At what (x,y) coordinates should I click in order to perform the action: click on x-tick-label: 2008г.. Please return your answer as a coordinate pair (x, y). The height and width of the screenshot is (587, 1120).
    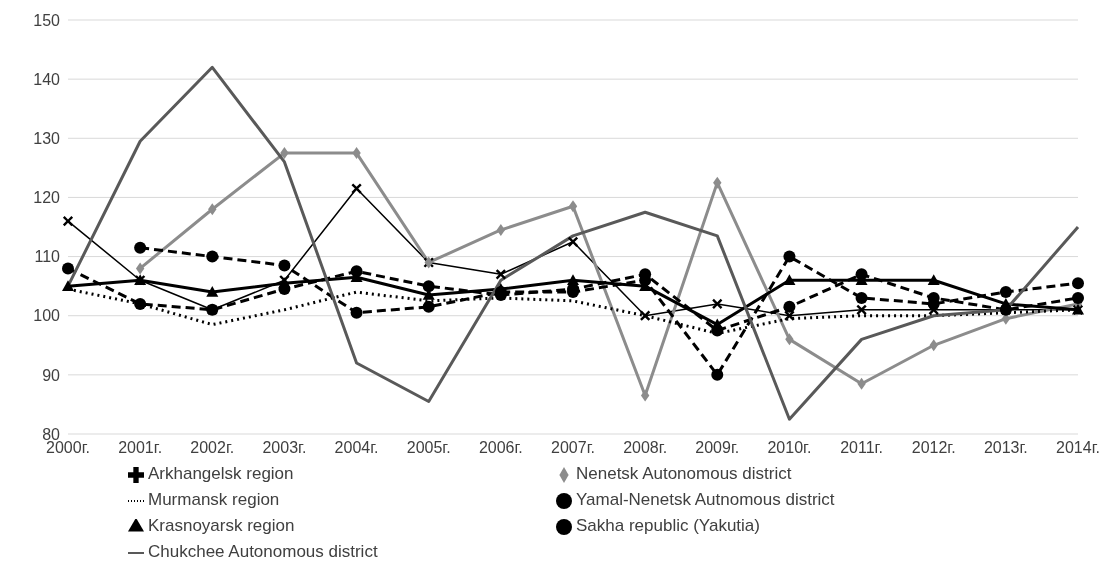
    Looking at the image, I should click on (645, 448).